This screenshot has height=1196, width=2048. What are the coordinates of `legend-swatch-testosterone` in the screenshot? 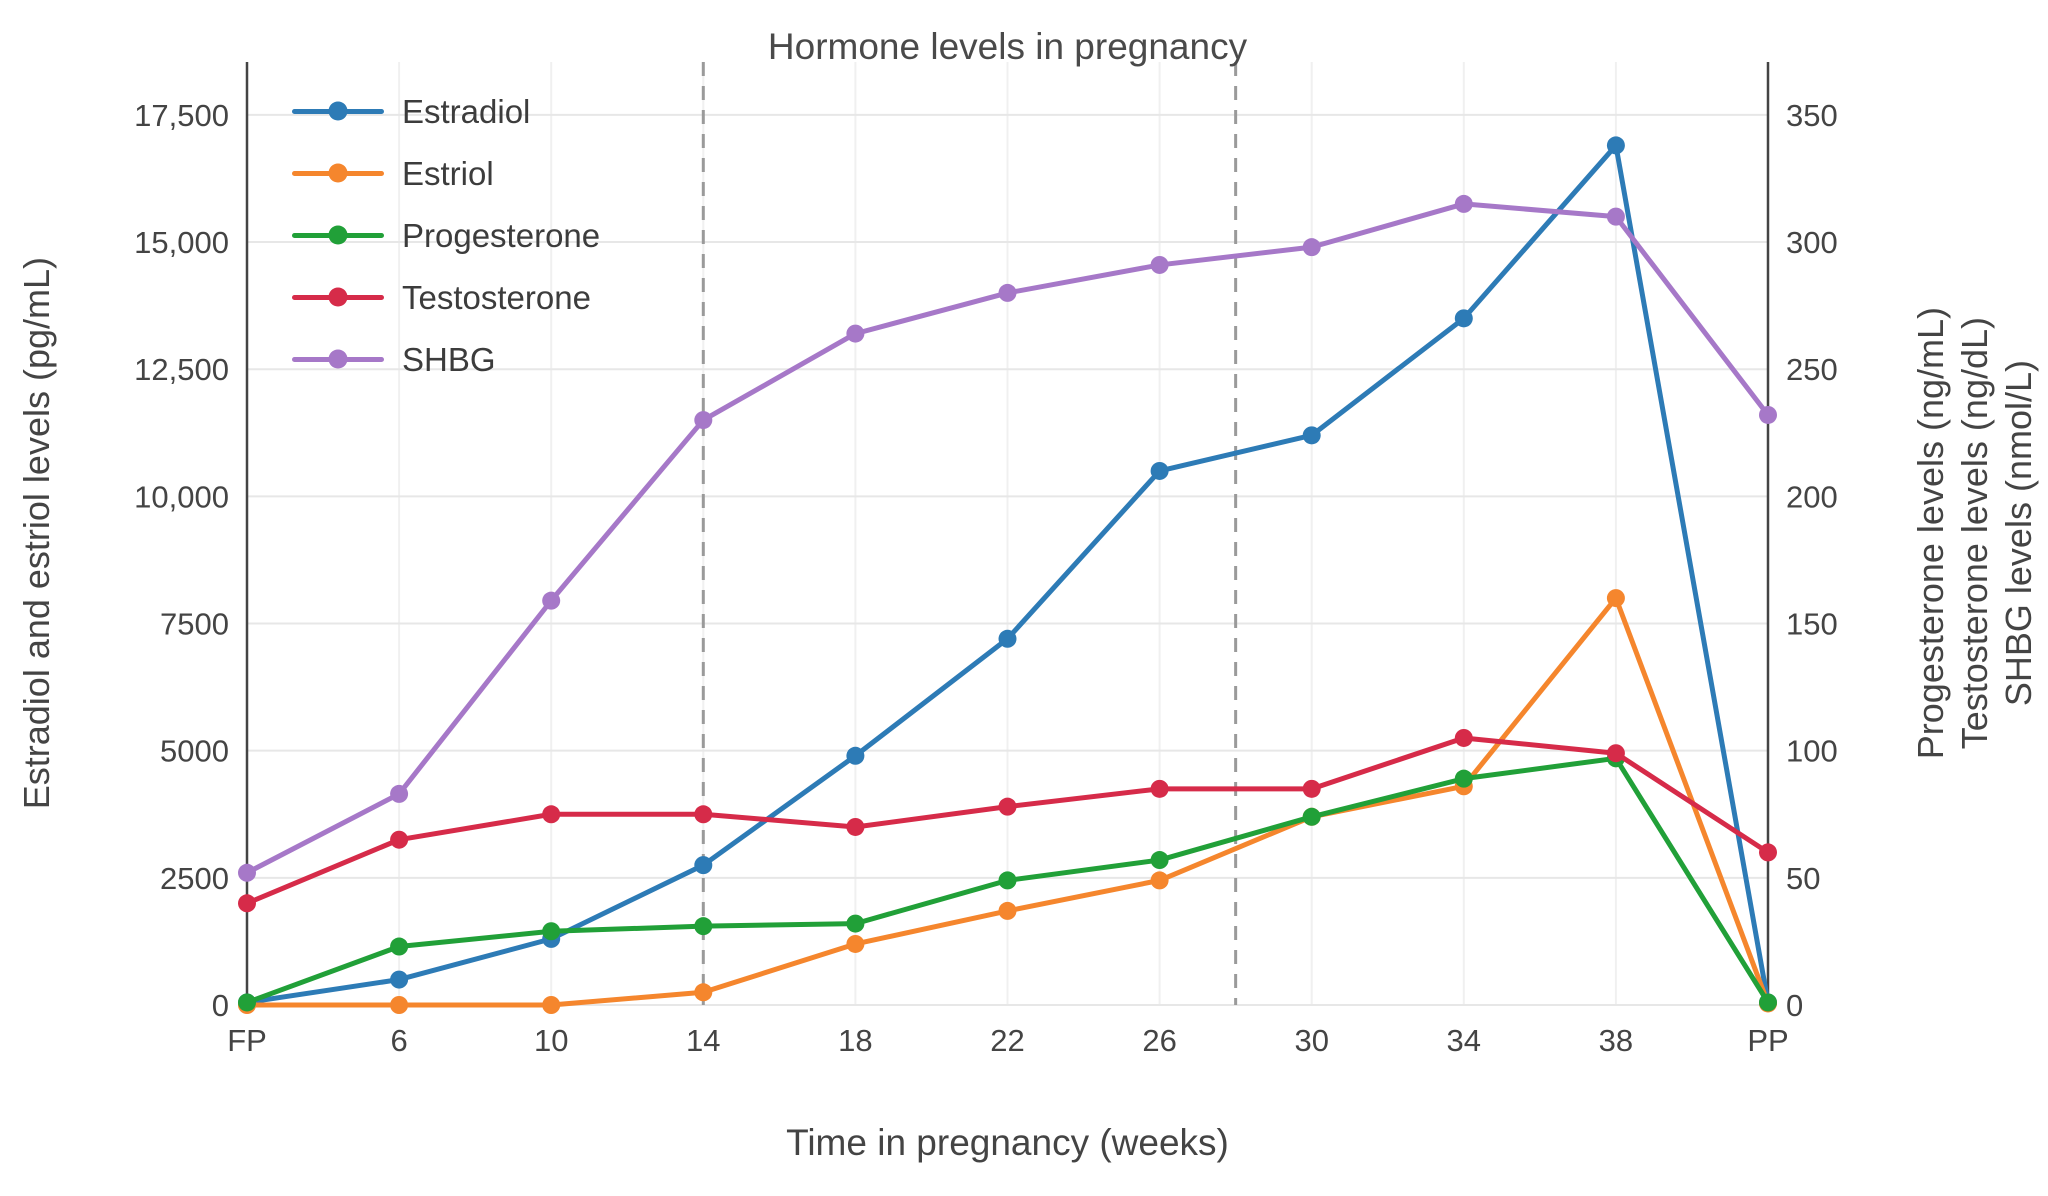 It's located at (338, 297).